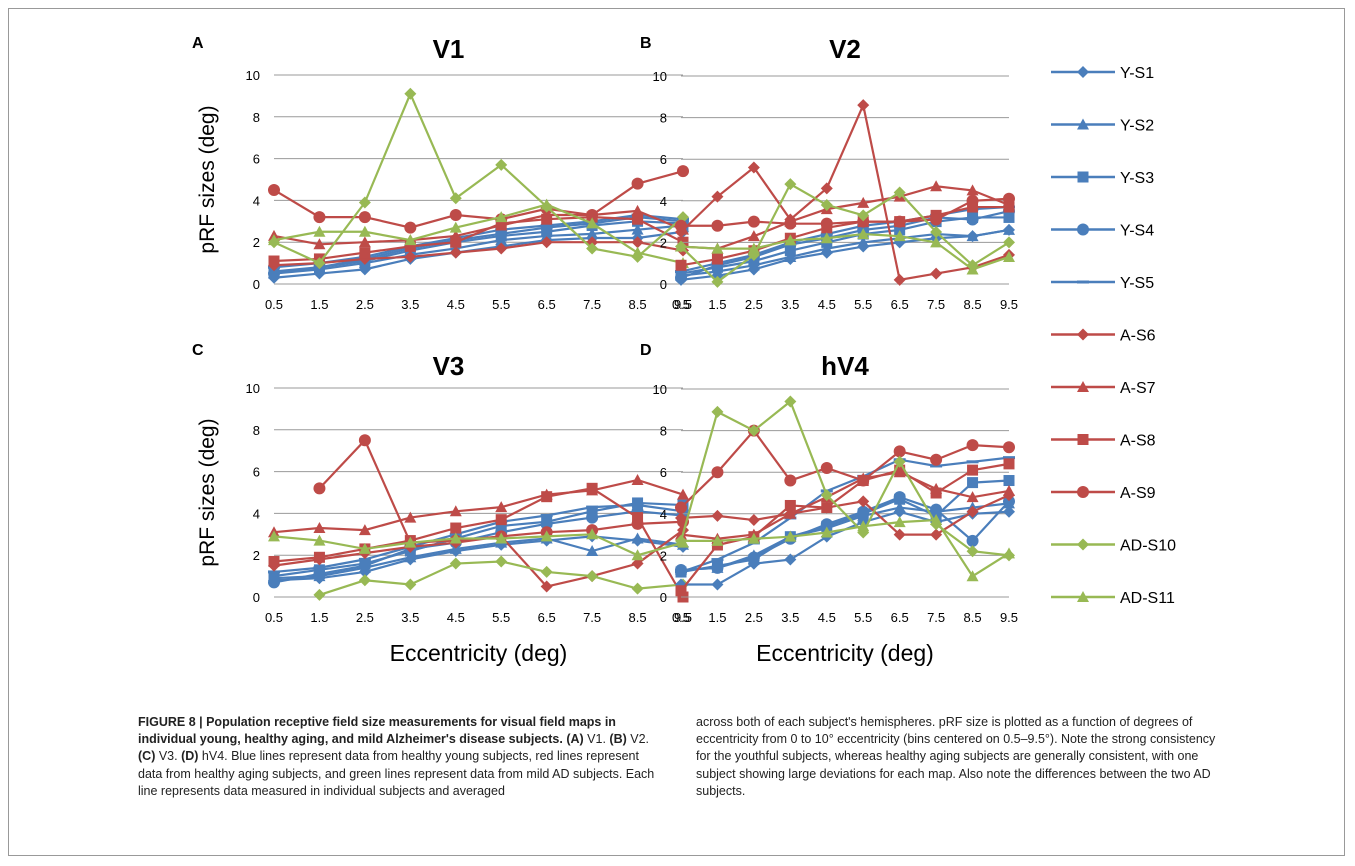  Describe the element at coordinates (638, 304) in the screenshot. I see `x-tick-label: 8.5` at that location.